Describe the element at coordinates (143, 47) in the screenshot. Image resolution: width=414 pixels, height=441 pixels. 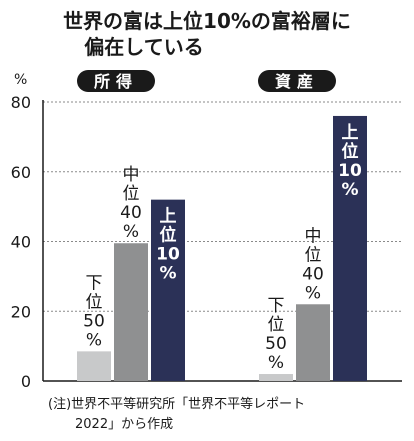
I see `chart-title-line2: 偏在している` at that location.